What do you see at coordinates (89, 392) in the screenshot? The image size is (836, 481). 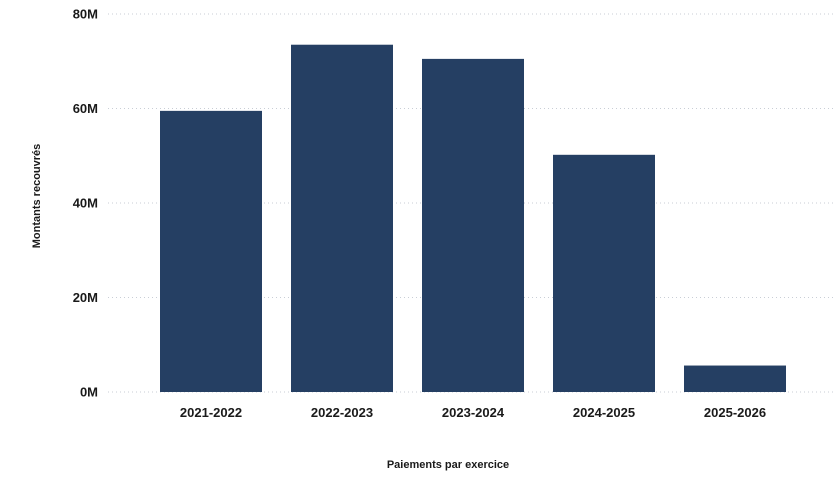 I see `y-tick-label: 0M` at bounding box center [89, 392].